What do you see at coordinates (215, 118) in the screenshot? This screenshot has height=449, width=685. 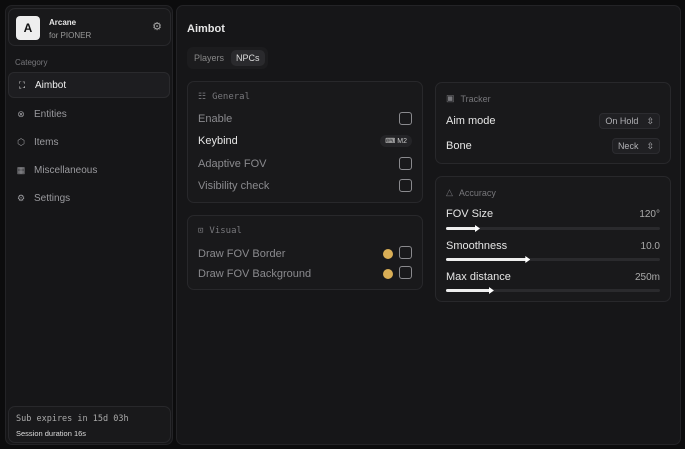 I see `enable-label: Enable` at bounding box center [215, 118].